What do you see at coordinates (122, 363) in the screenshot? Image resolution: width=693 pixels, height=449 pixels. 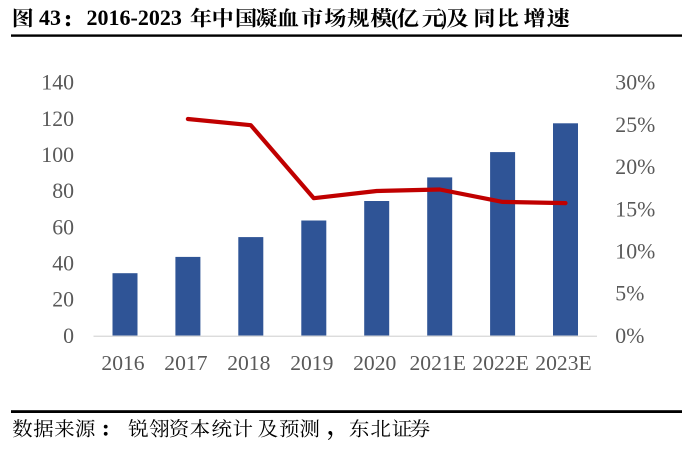 I see `svg-text: 2016` at bounding box center [122, 363].